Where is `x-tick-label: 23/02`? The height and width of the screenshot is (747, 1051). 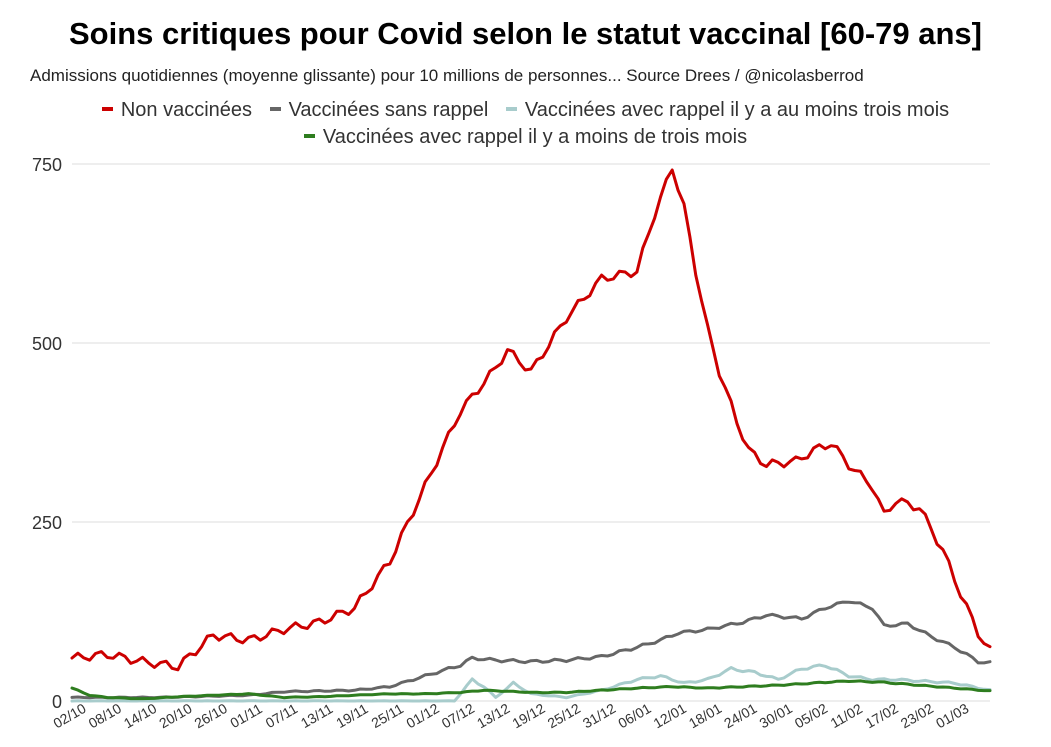 x-tick-label: 23/02 is located at coordinates (917, 715).